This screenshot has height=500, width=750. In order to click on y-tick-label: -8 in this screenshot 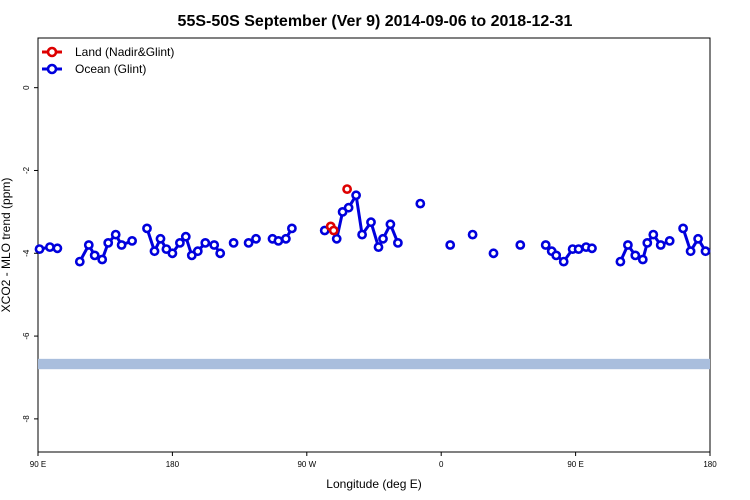, I will do `click(26, 419)`.